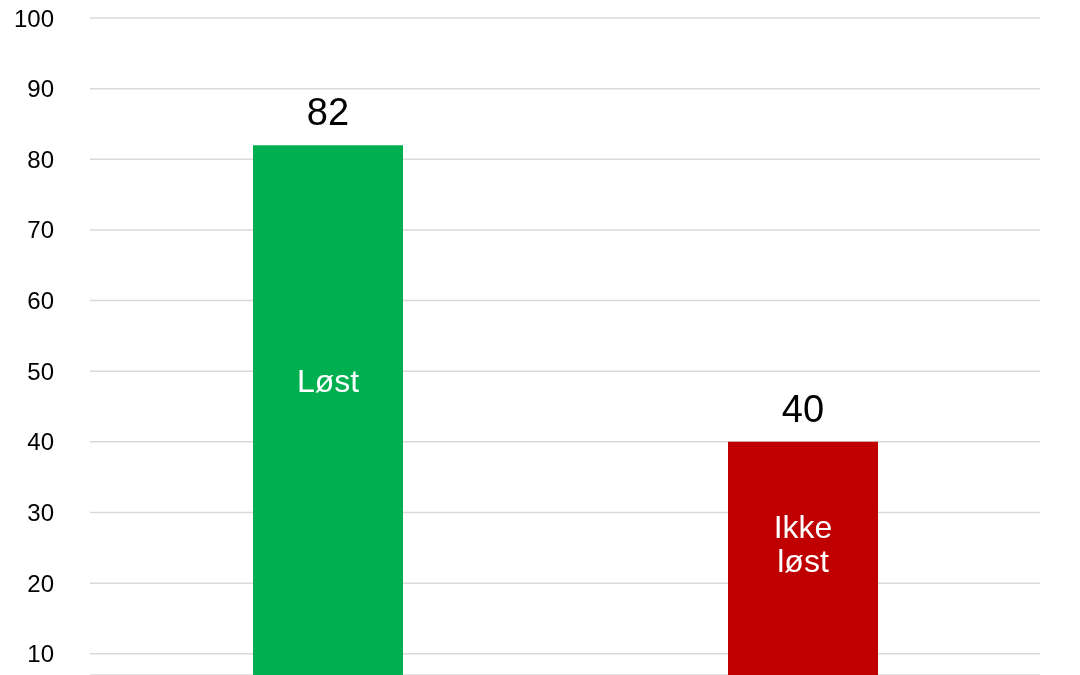 The image size is (1080, 675). What do you see at coordinates (40, 513) in the screenshot?
I see `y-tick-label: 30` at bounding box center [40, 513].